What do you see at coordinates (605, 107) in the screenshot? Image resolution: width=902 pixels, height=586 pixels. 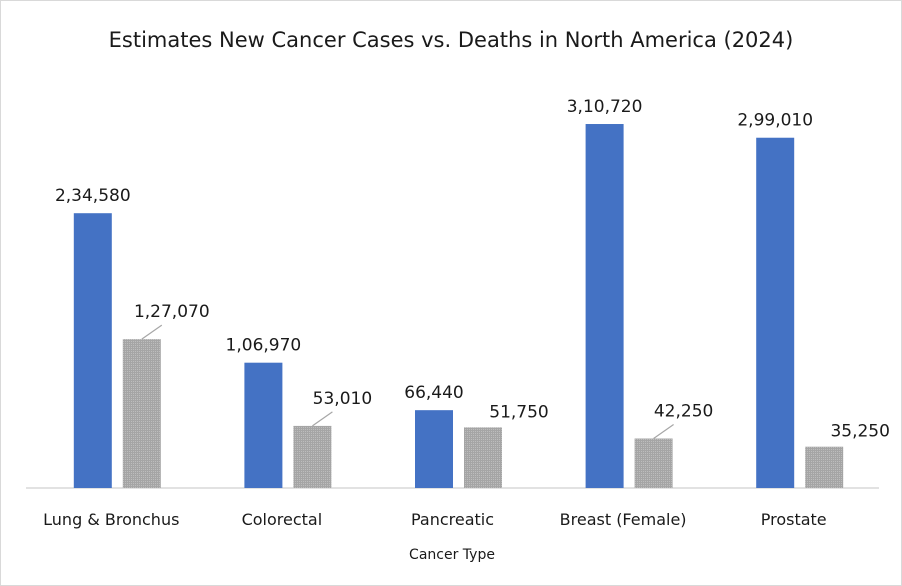 I see `data-label: 3,10,720` at bounding box center [605, 107].